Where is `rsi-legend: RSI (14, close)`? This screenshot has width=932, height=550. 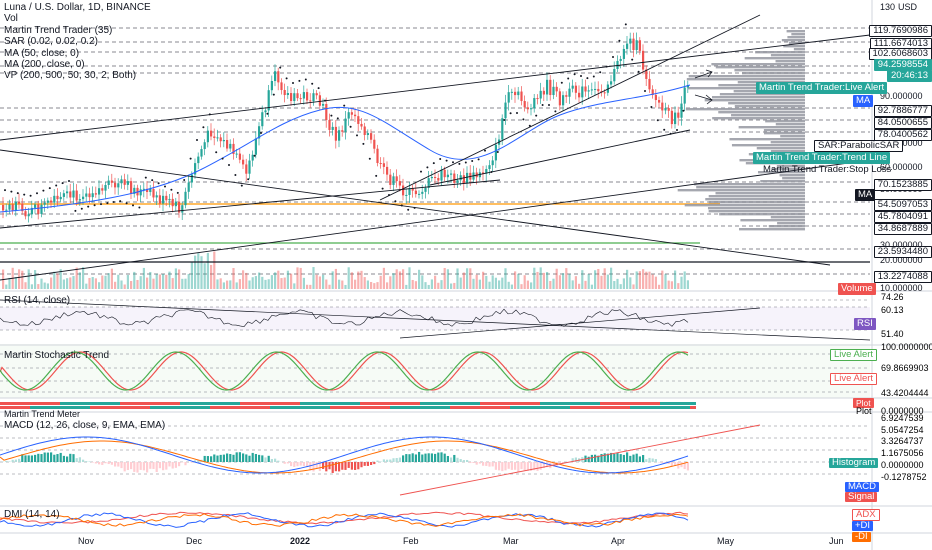 rsi-legend: RSI (14, close) is located at coordinates (37, 300).